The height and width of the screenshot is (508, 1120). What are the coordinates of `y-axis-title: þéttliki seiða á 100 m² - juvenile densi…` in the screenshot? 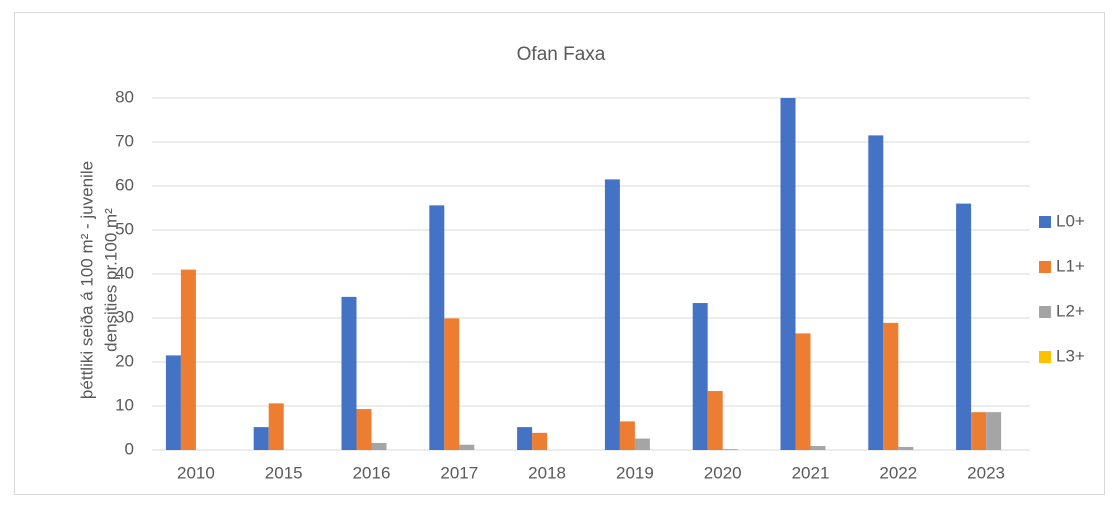 It's located at (98, 280).